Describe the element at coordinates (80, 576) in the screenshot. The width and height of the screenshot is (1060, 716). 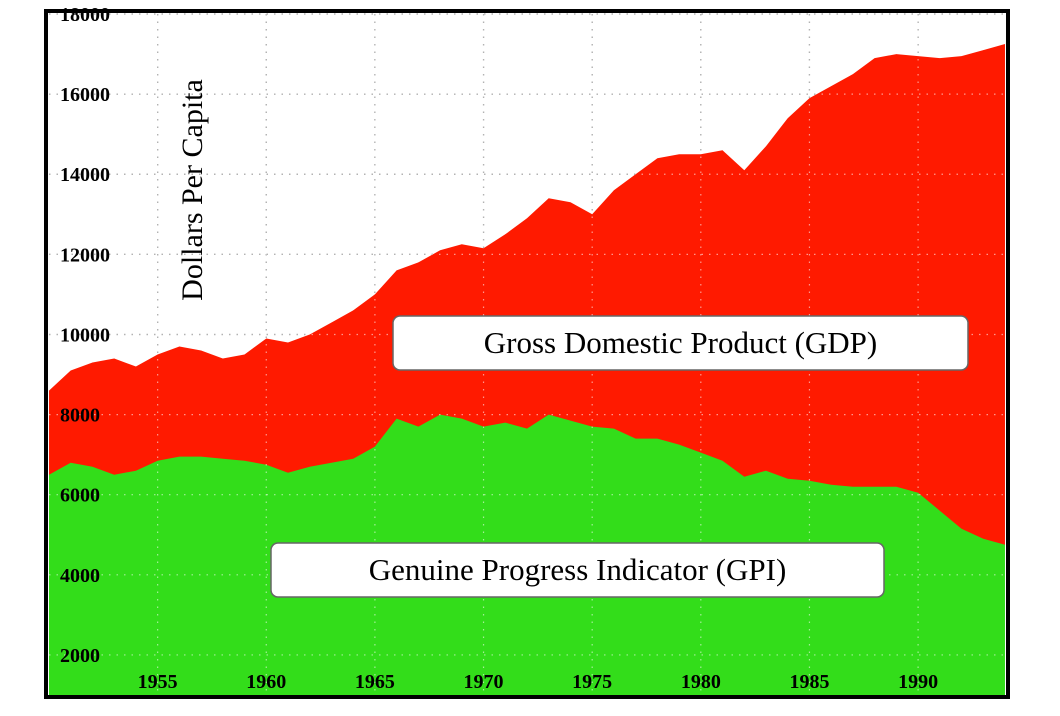
I see `y-tick-label: 4000` at that location.